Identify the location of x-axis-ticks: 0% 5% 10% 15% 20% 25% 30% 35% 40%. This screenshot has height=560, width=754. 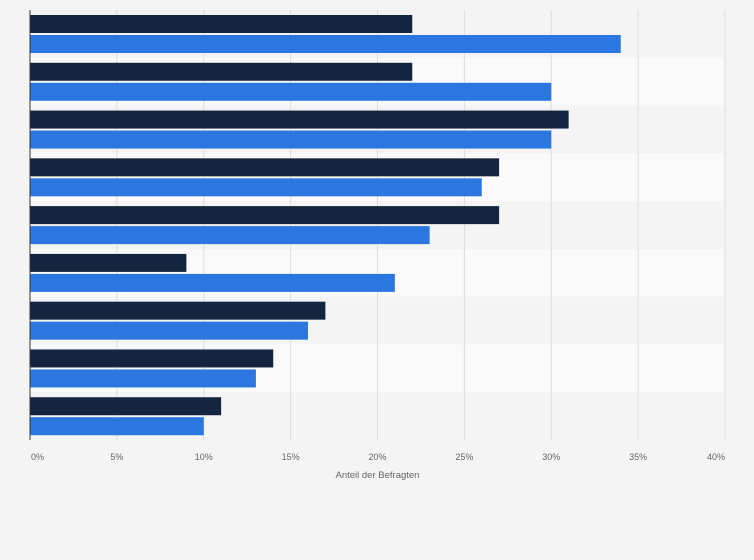
(378, 457).